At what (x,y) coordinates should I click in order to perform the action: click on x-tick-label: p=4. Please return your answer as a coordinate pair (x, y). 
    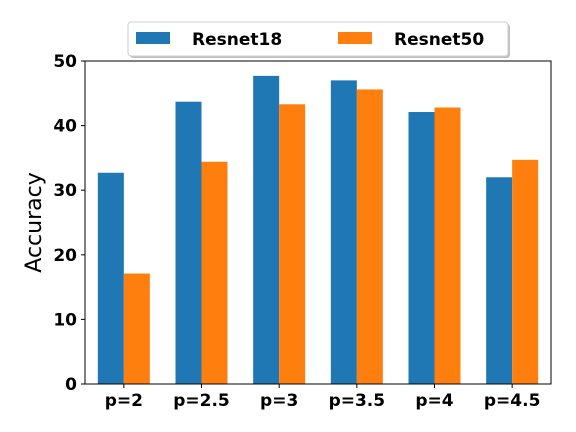
    Looking at the image, I should click on (434, 401).